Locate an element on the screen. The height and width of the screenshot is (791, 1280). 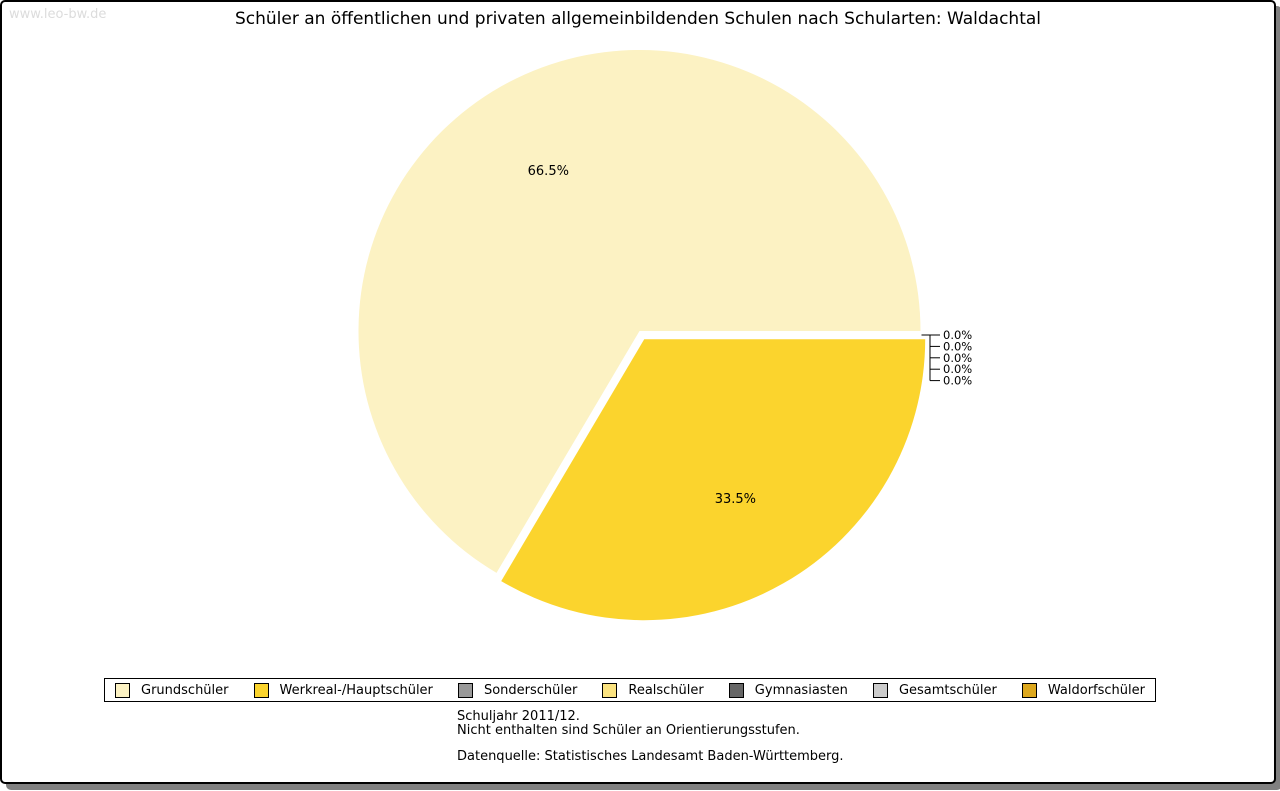
legend-item-realsch-ler: Realschüler is located at coordinates (653, 690).